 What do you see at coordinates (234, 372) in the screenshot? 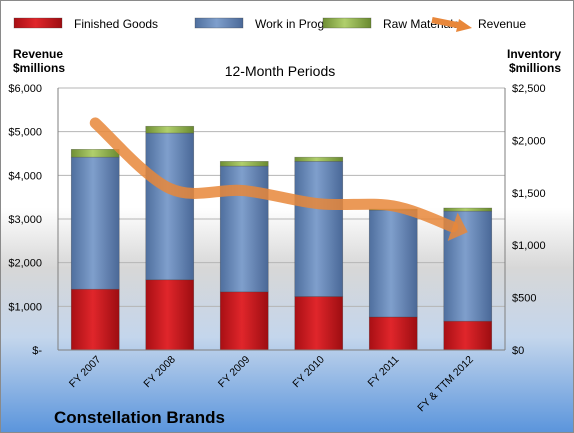
I see `category-label: FY 2009` at bounding box center [234, 372].